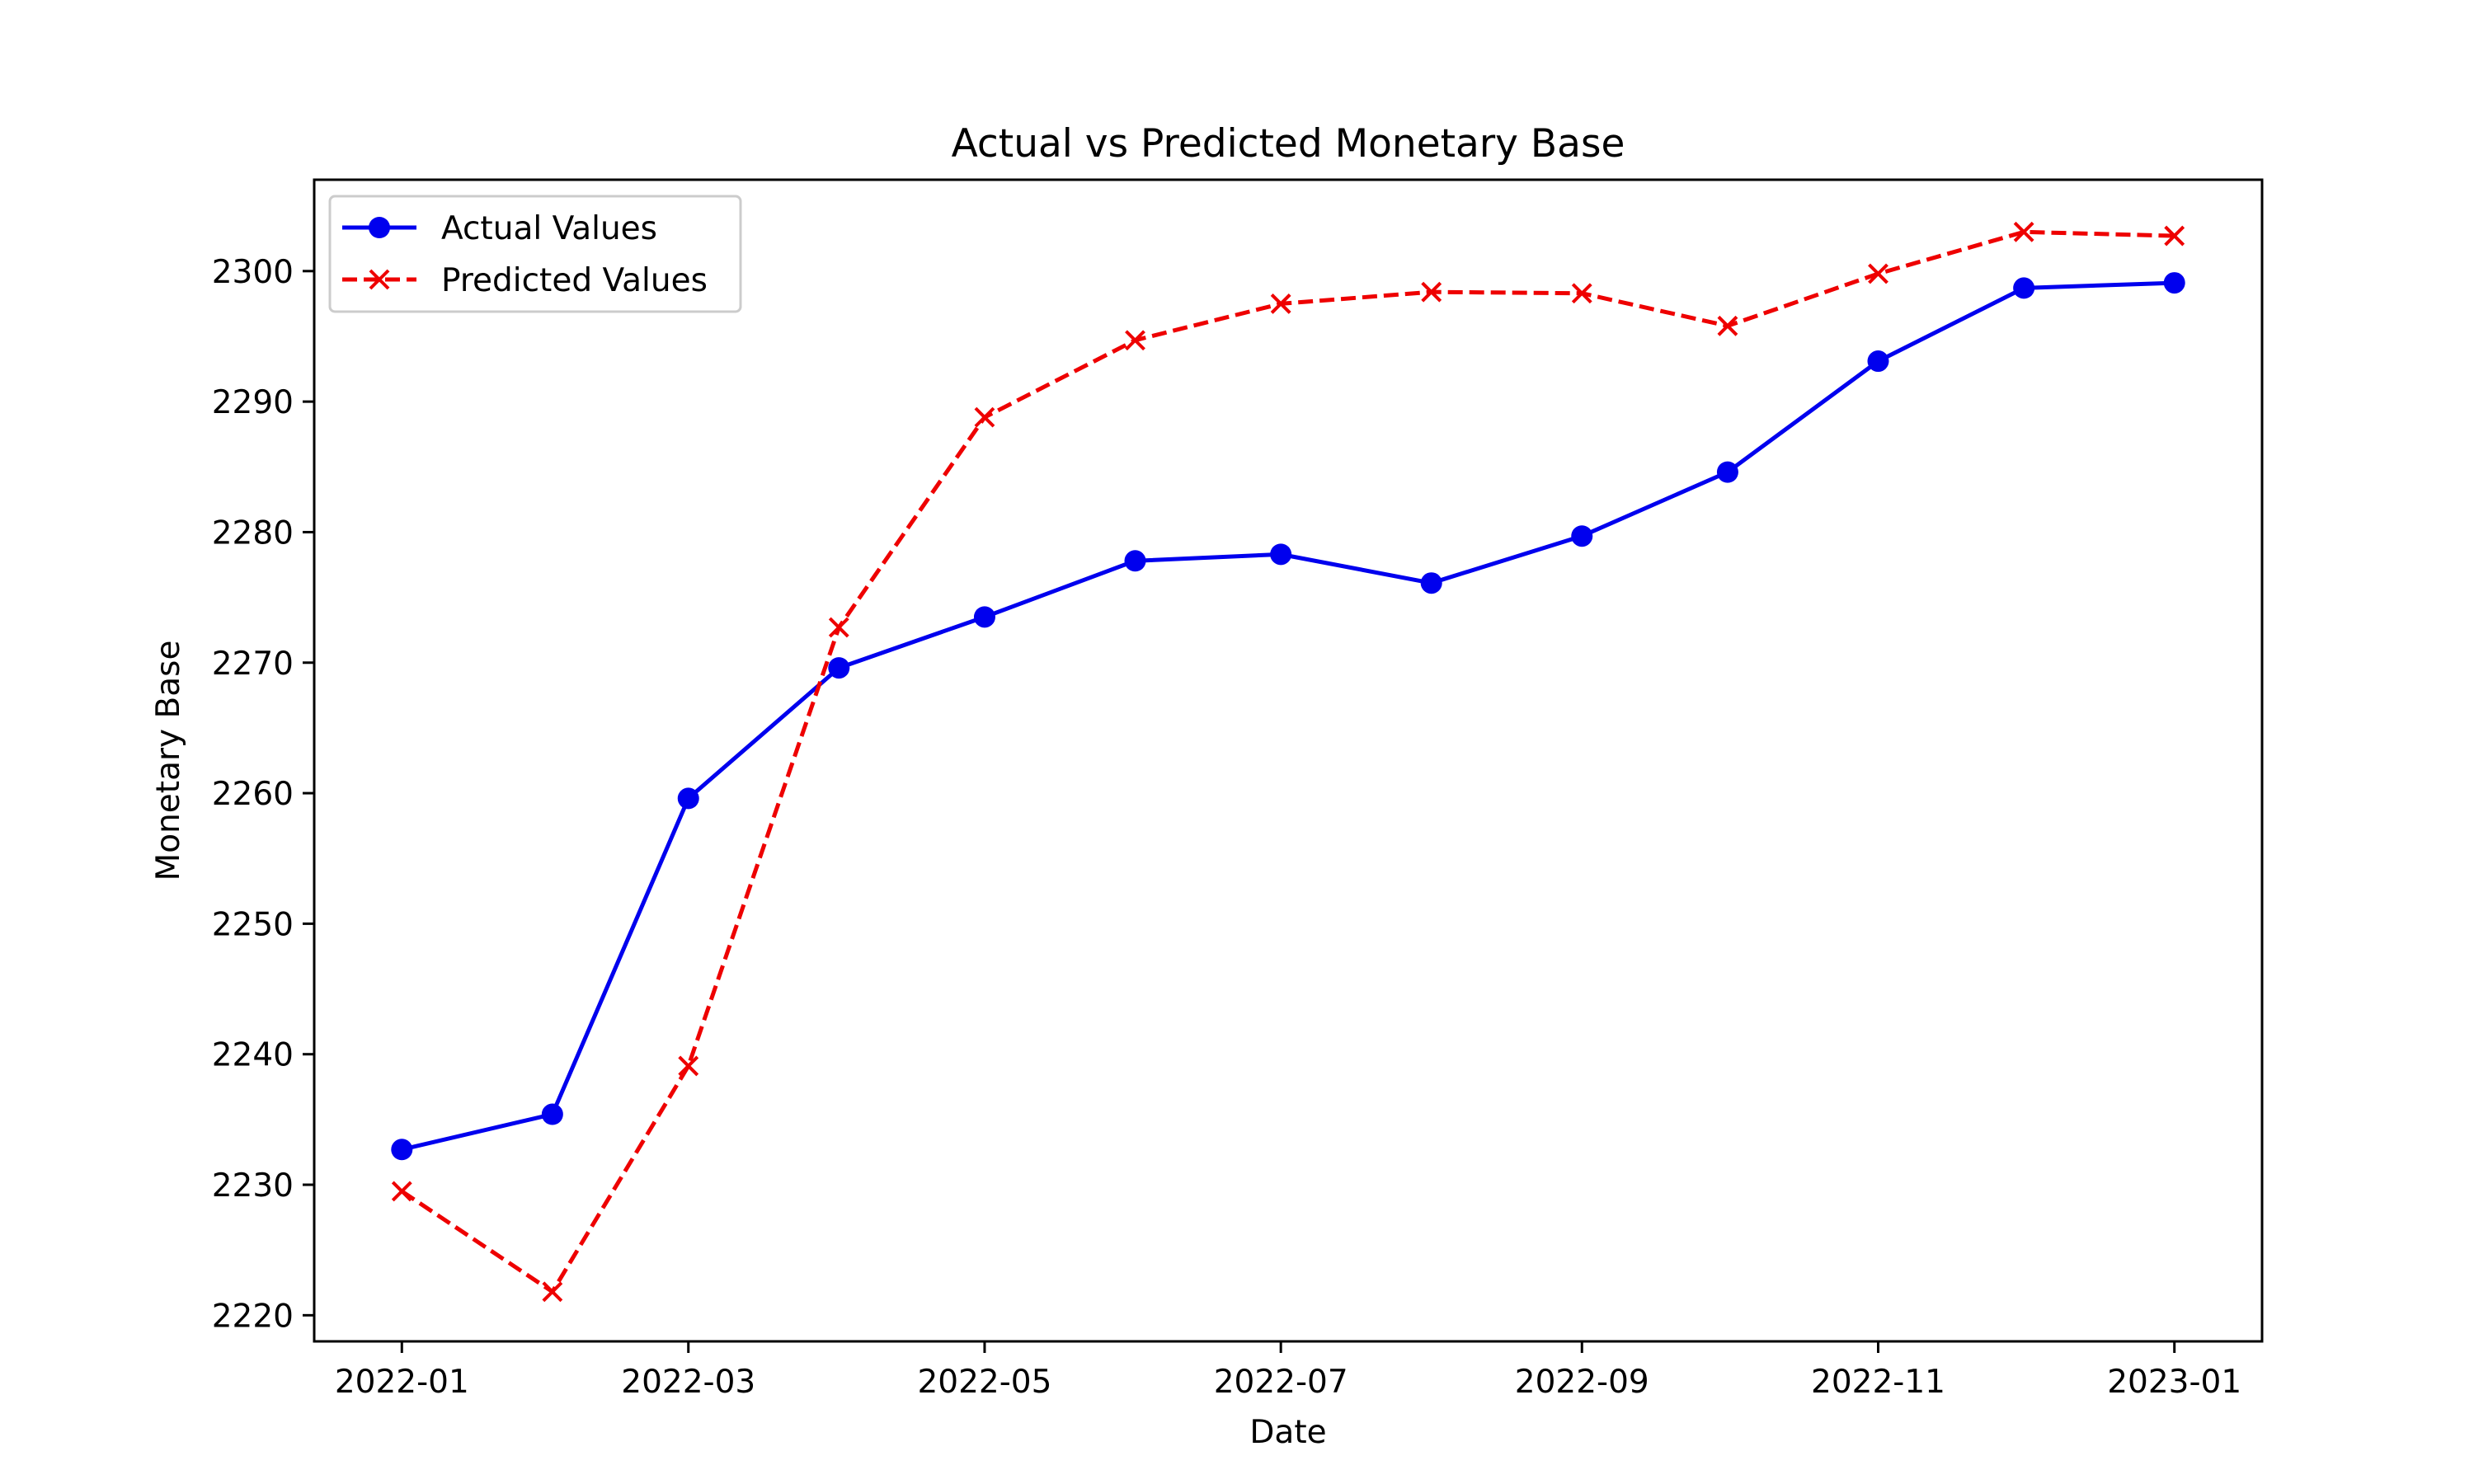 The height and width of the screenshot is (1484, 2474). Describe the element at coordinates (253, 1186) in the screenshot. I see `y-tick-label: 2230` at that location.